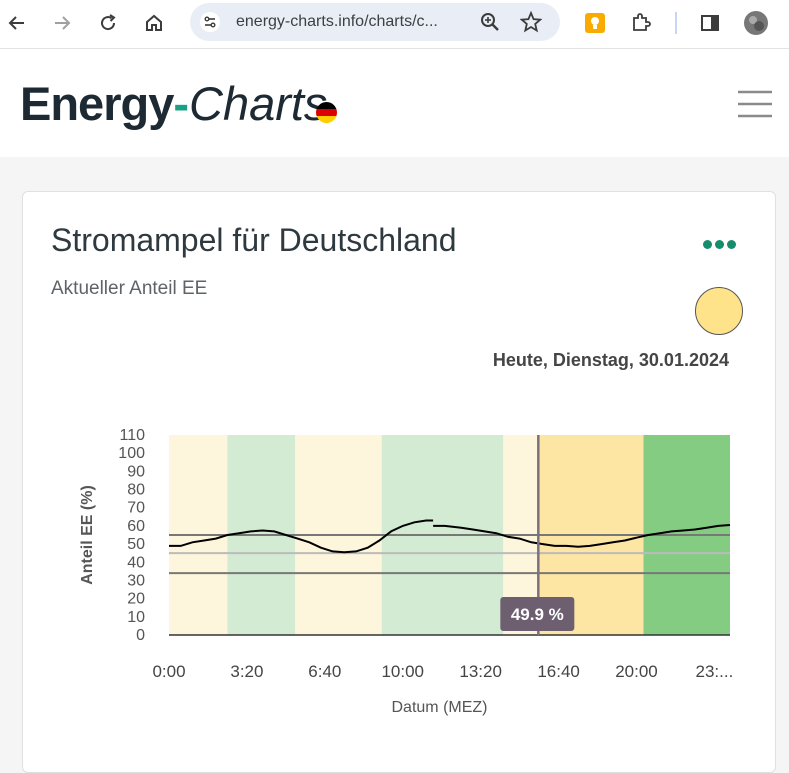 The height and width of the screenshot is (773, 789). Describe the element at coordinates (136, 562) in the screenshot. I see `y-tick-label: 40` at that location.